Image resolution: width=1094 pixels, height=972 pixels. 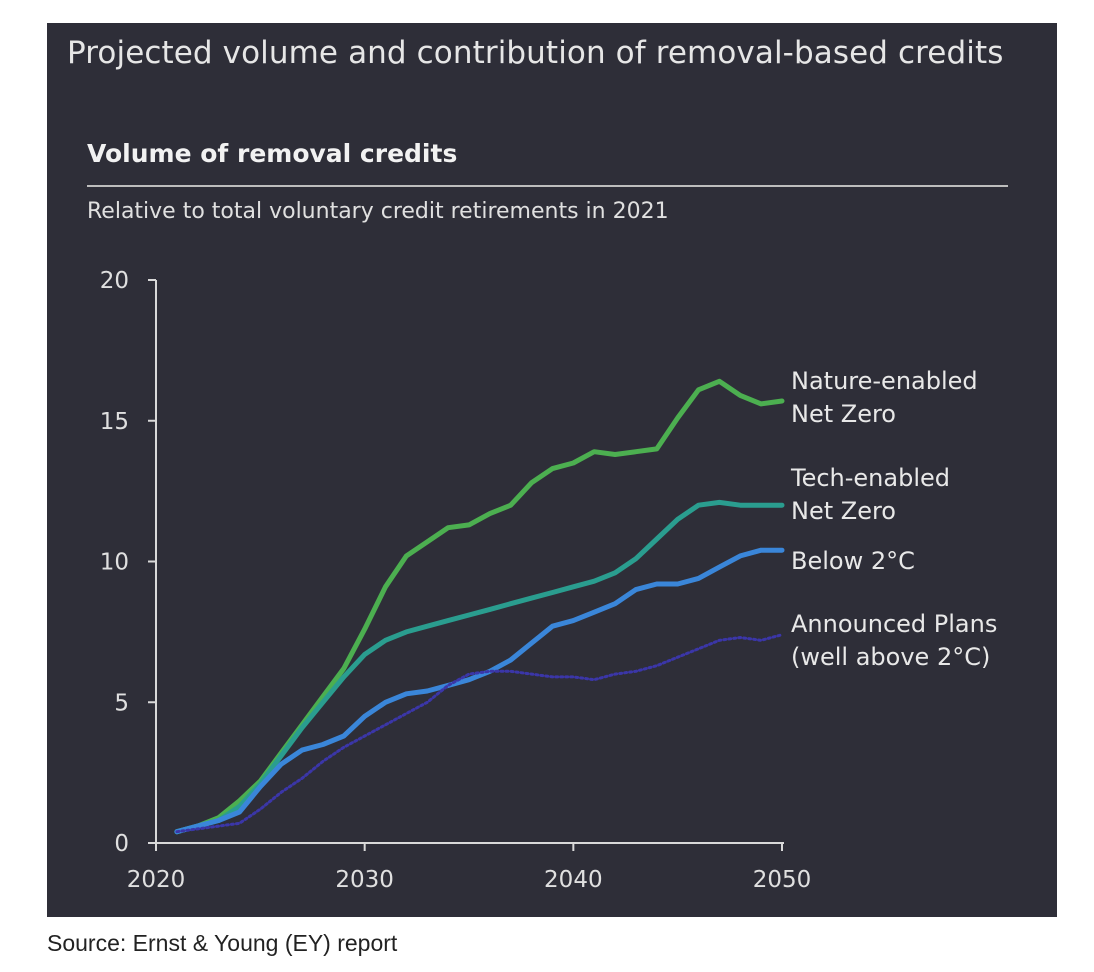 I want to click on series-label-3: Announced Plans (well above 2°C), so click(x=894, y=640).